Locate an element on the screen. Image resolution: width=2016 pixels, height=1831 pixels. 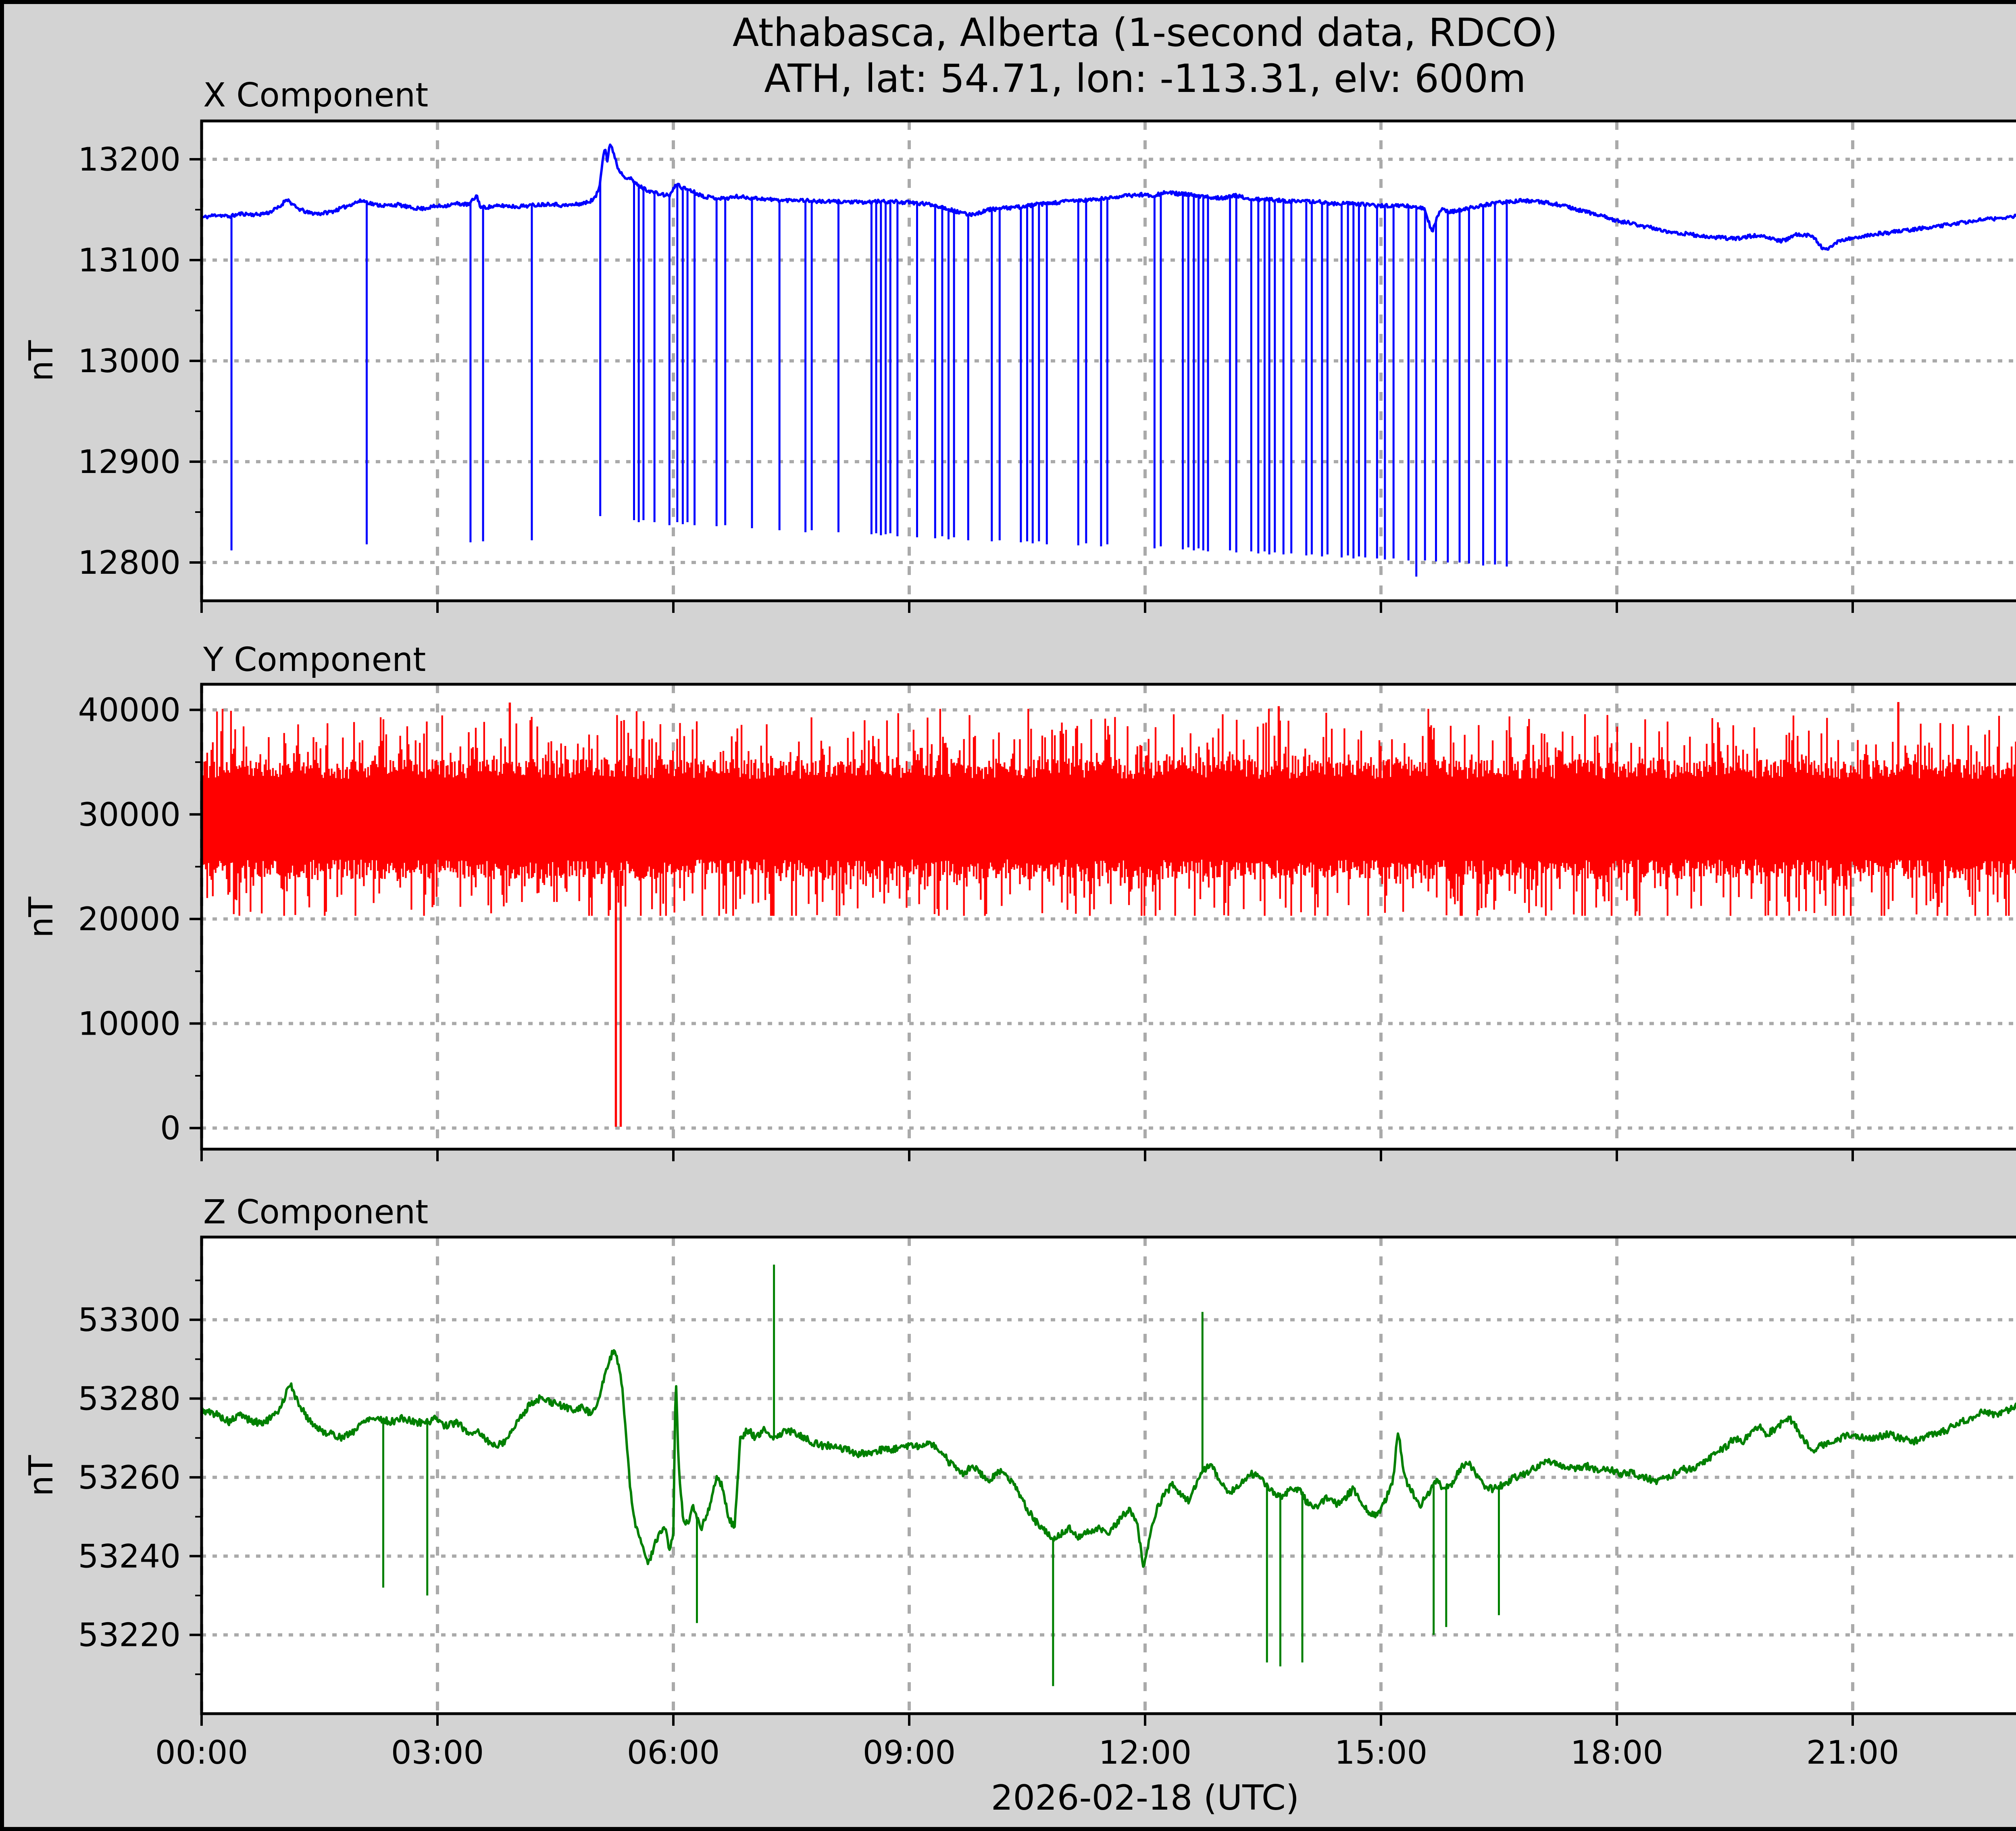
svg-text: 13200 is located at coordinates (129, 159).